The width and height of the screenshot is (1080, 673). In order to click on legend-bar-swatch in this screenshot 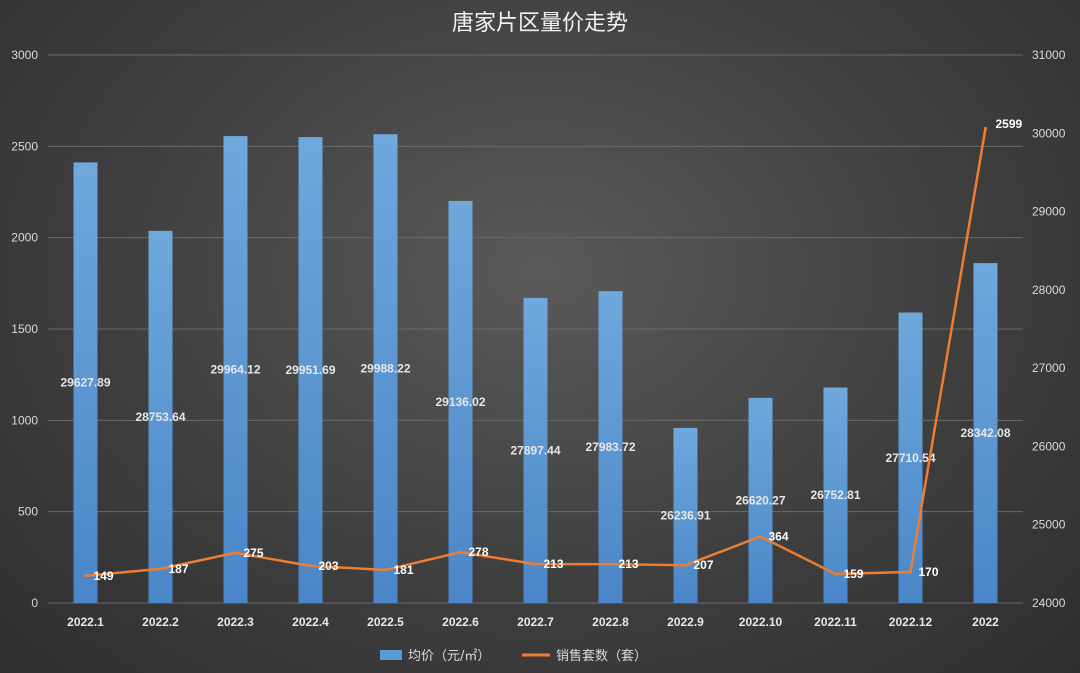, I will do `click(391, 655)`.